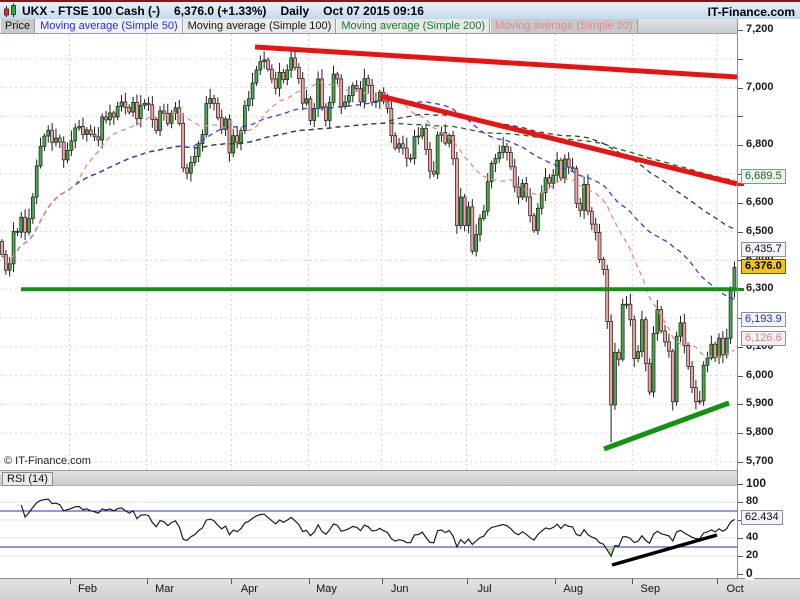  Describe the element at coordinates (413, 26) in the screenshot. I see `tab-moving-average-simple-200-: Moving average (Simple 200)` at that location.